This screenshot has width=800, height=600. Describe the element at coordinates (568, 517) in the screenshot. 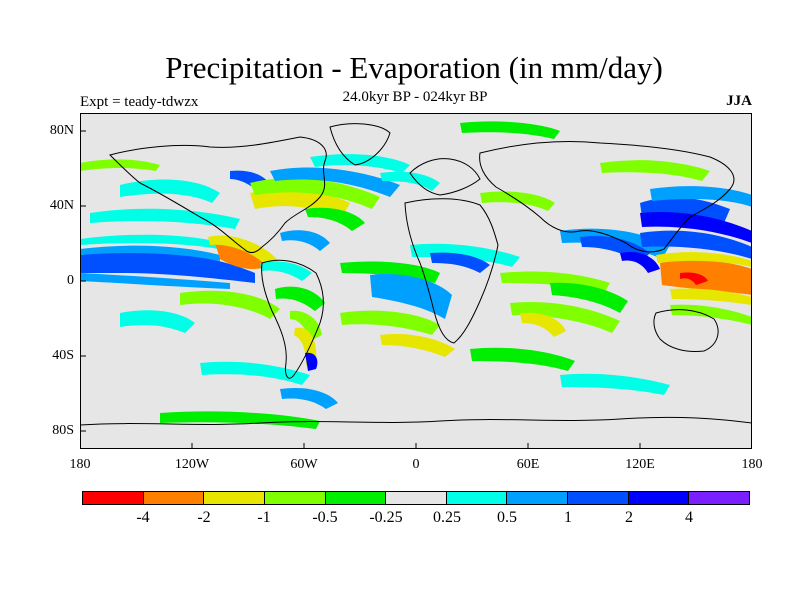

I see `colorbar-label: 1` at that location.